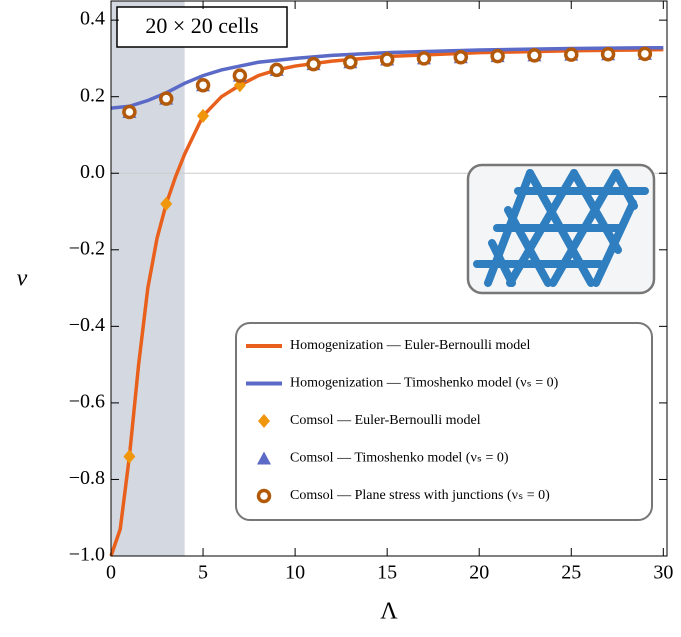 Image resolution: width=681 pixels, height=637 pixels. I want to click on x-tick-label: 0, so click(111, 573).